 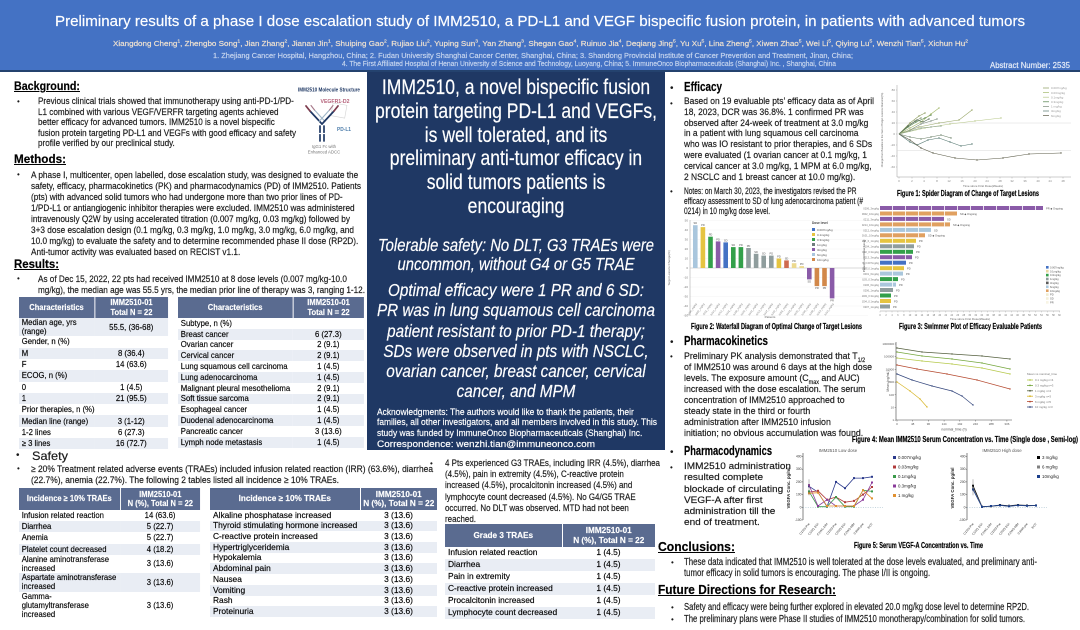 I want to click on svg-text: -10, so click(x=686, y=278).